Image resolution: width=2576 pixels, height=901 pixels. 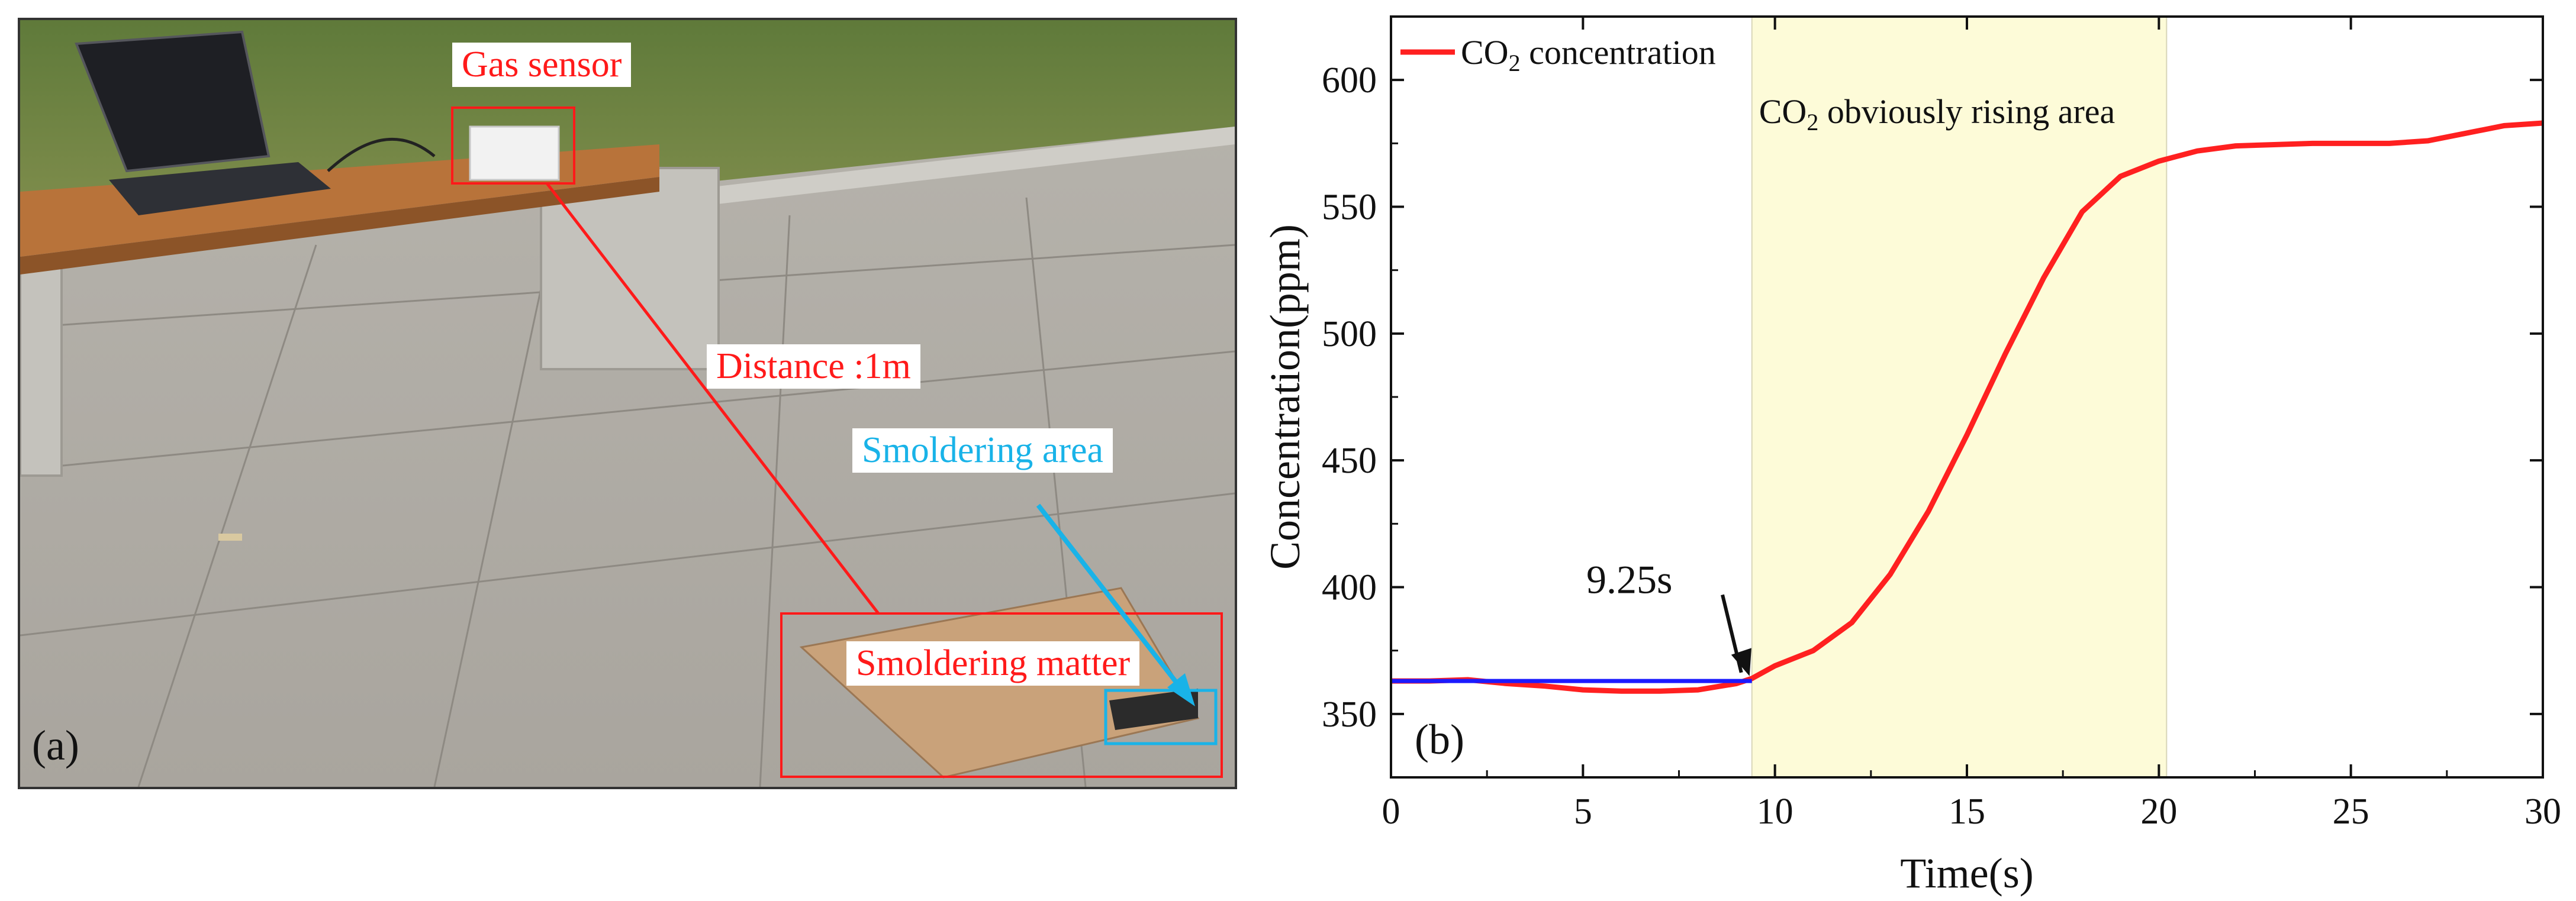 What do you see at coordinates (2351, 812) in the screenshot?
I see `x-tick-label: 25` at bounding box center [2351, 812].